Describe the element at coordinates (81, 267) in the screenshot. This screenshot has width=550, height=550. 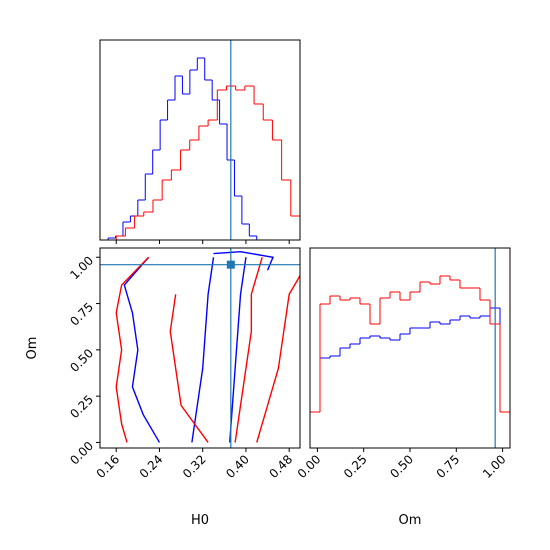
I see `y-tick-label: 1.00` at that location.